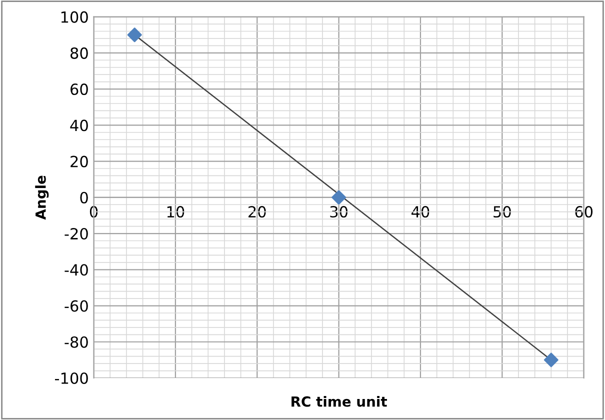  I want to click on y-tick-label: -60, so click(76, 306).